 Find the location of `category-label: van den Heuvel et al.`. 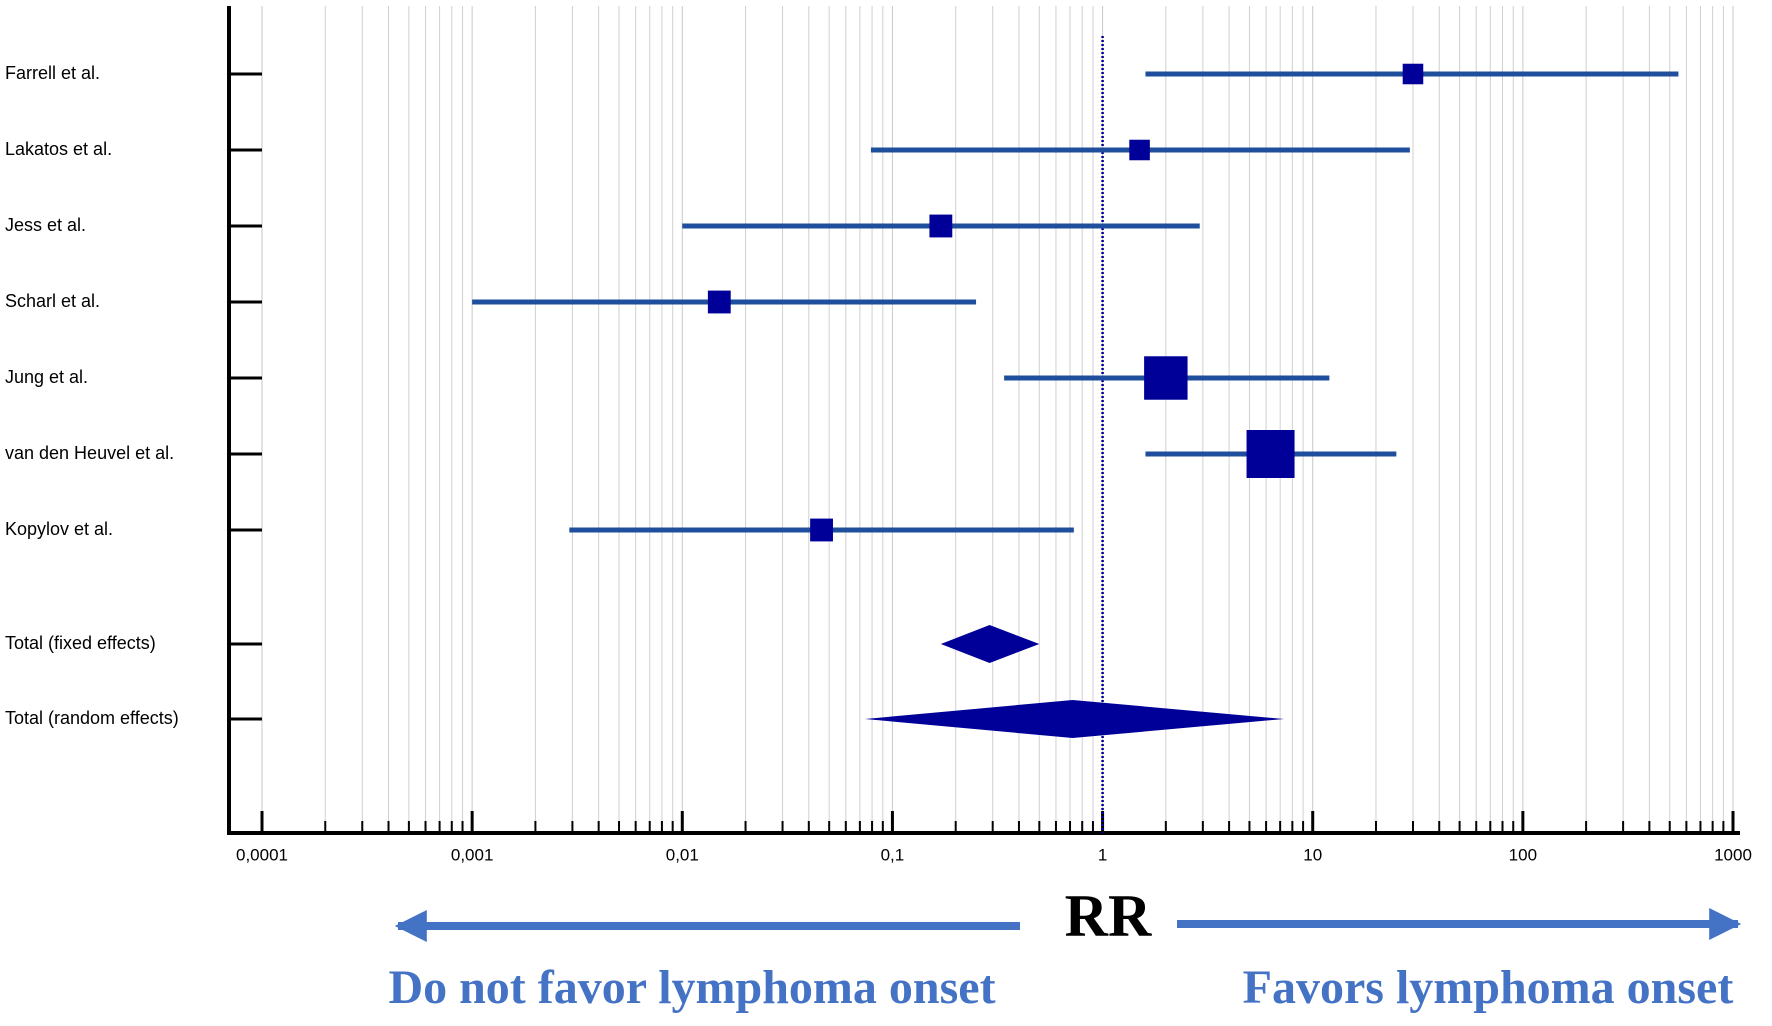

category-label: van den Heuvel et al. is located at coordinates (89, 453).